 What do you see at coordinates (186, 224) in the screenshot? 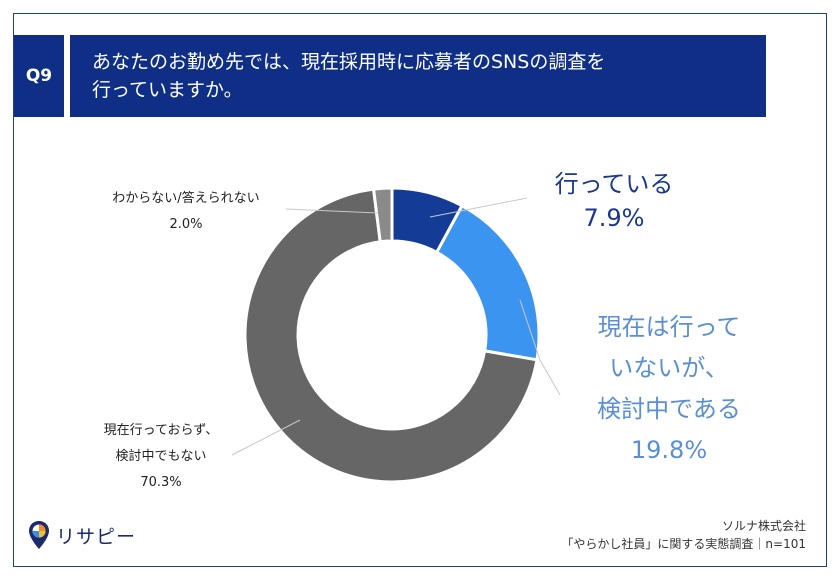
I see `label-unknown-value: 2.0%` at bounding box center [186, 224].